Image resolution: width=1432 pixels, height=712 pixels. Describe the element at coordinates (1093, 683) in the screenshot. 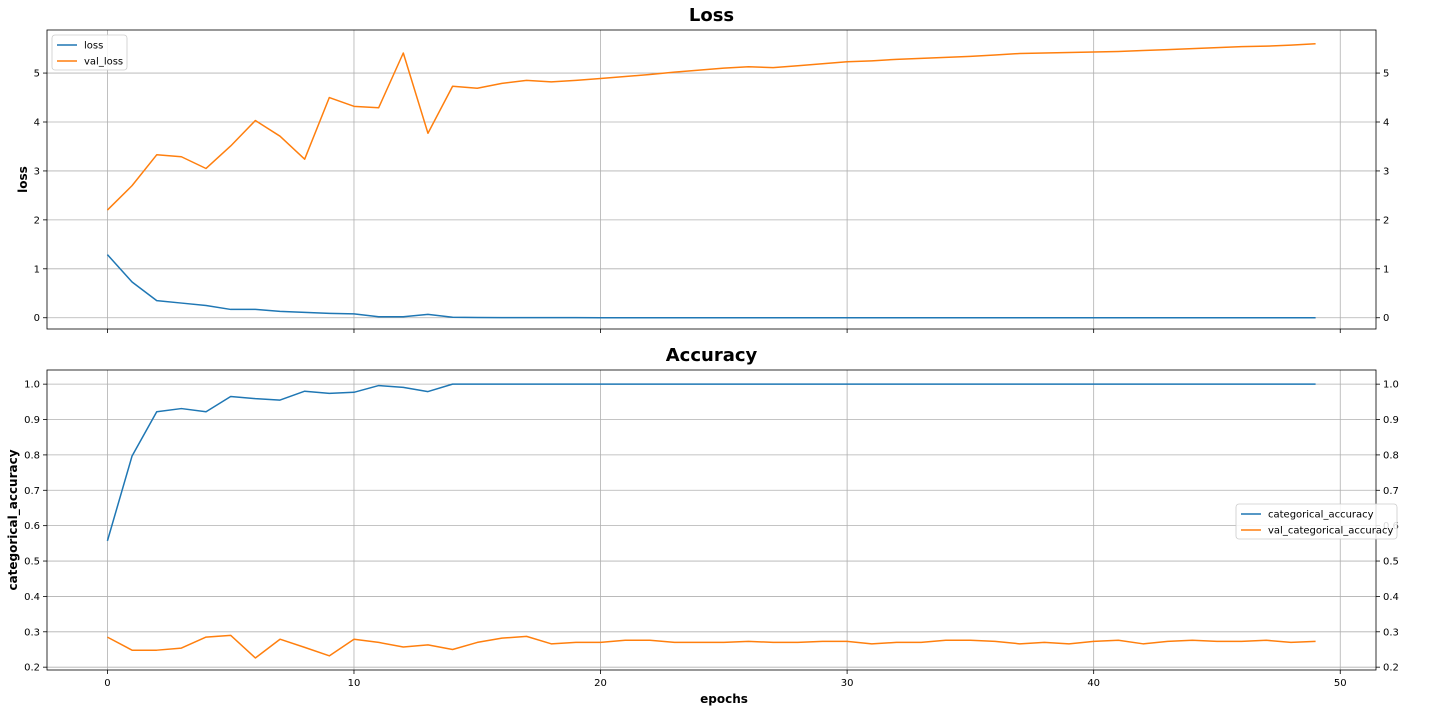

I see `x-tick-label: 40` at that location.